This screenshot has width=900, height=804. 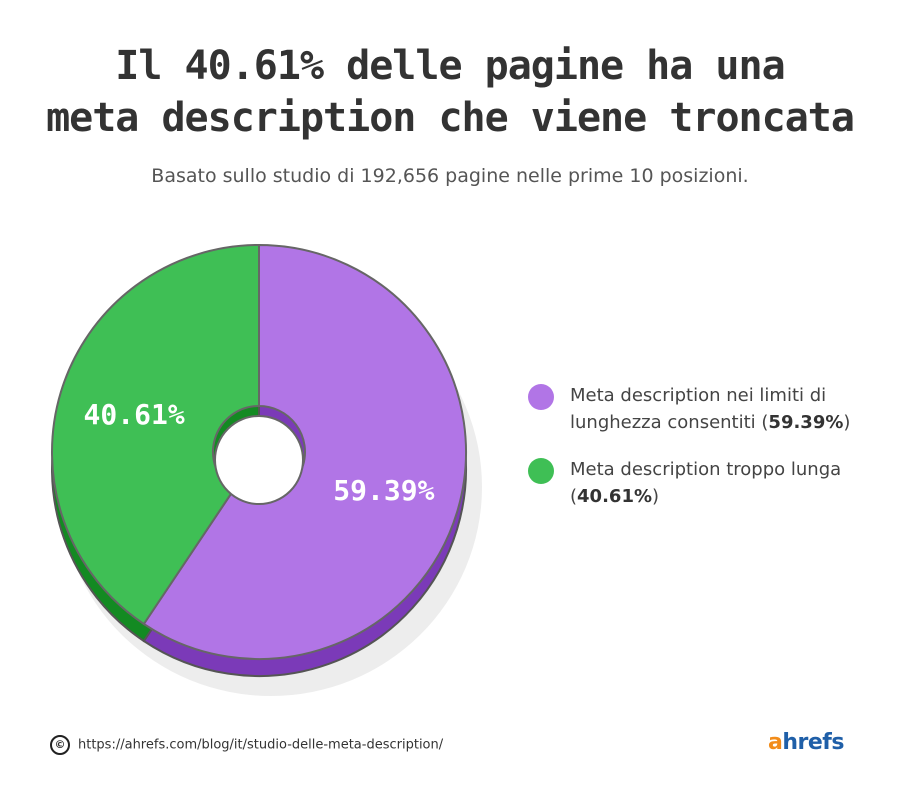 I want to click on data-label-1: 59.39%, so click(x=383, y=490).